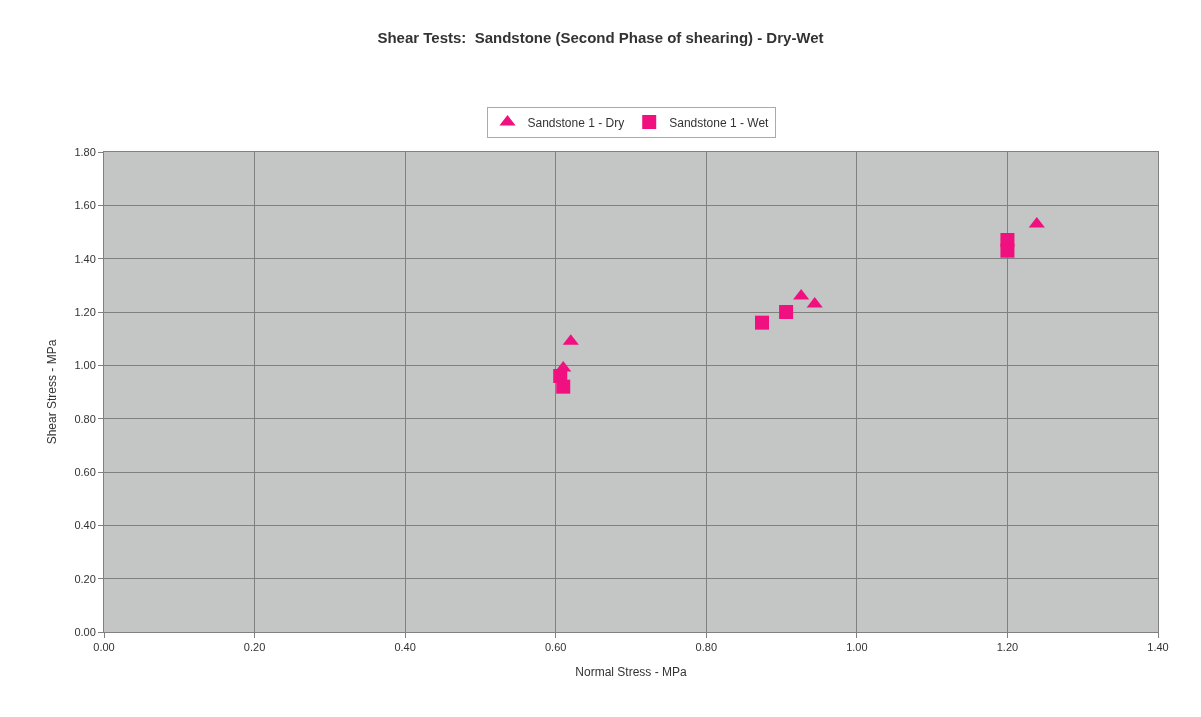  Describe the element at coordinates (719, 122) in the screenshot. I see `legend-label: Sandstone 1 - Wet` at that location.